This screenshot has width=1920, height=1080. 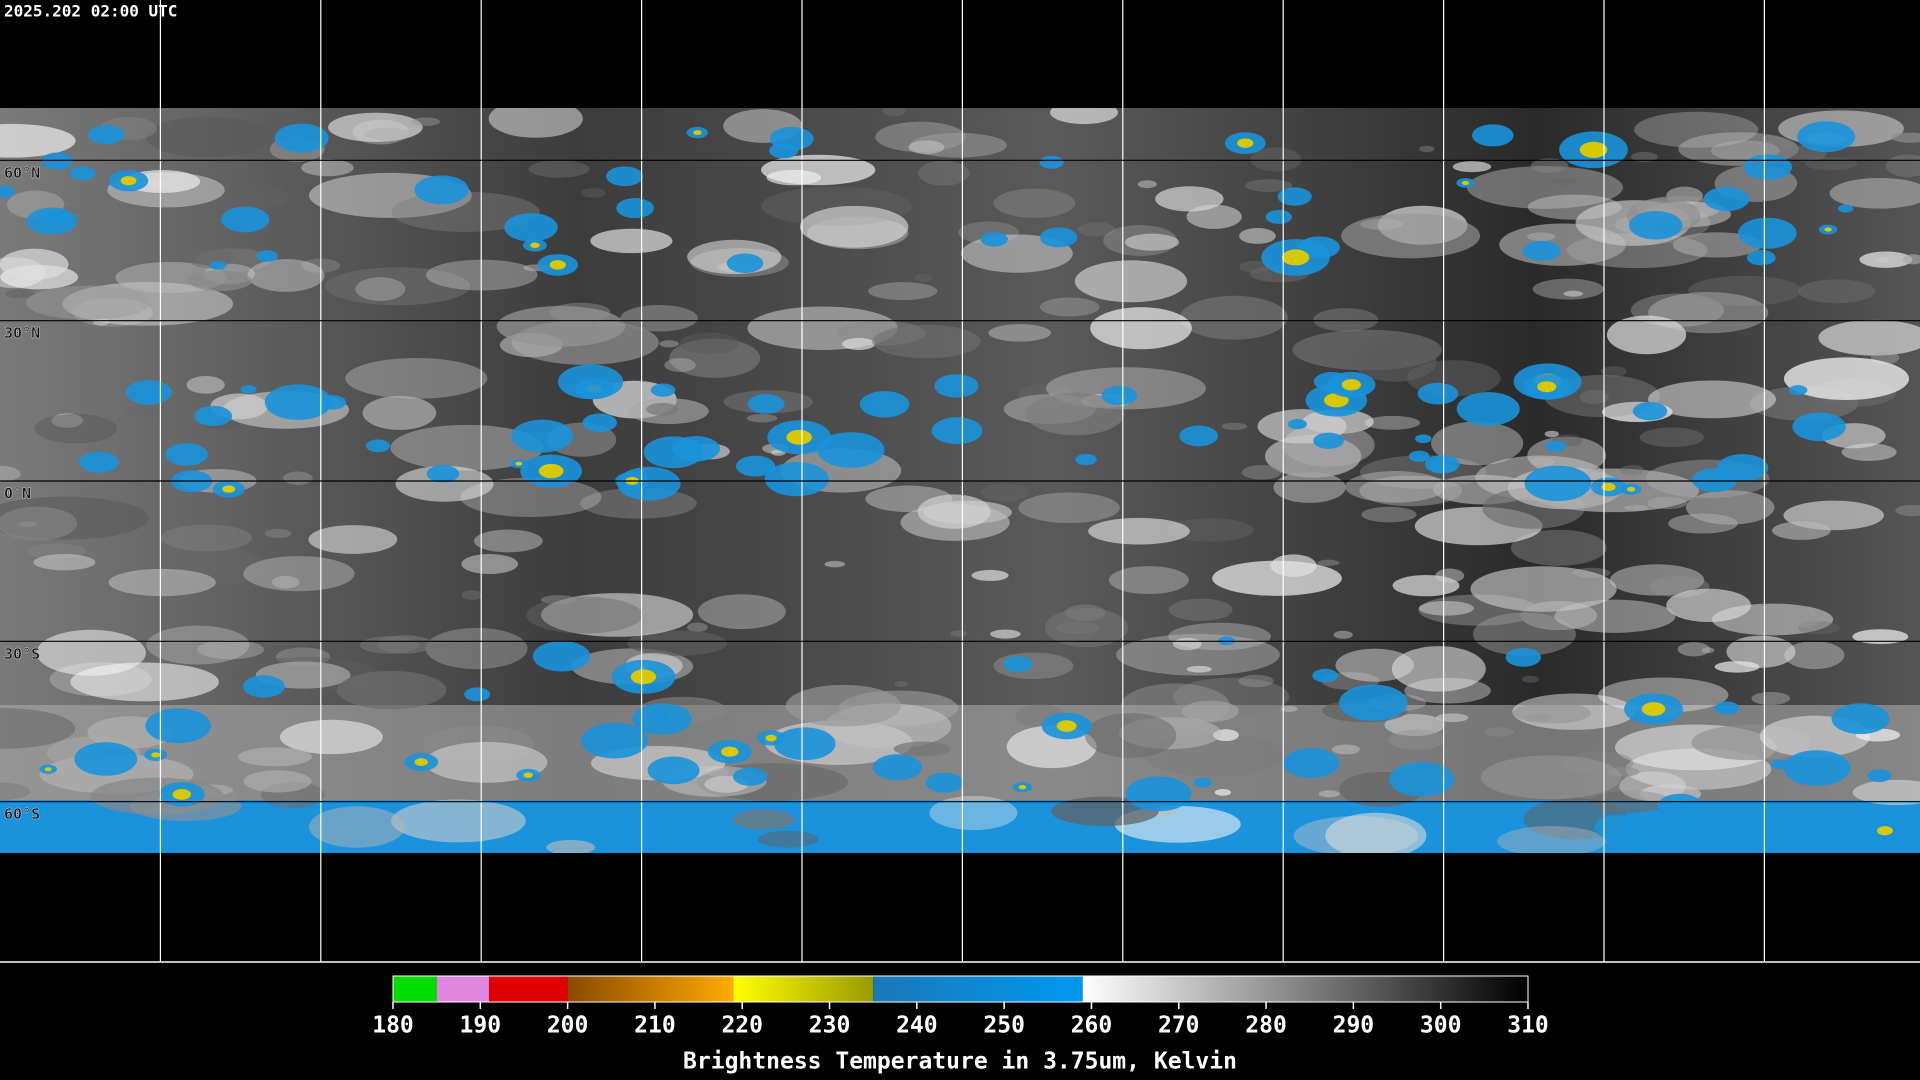 I want to click on colorbar-tick-label: 240, so click(x=917, y=1026).